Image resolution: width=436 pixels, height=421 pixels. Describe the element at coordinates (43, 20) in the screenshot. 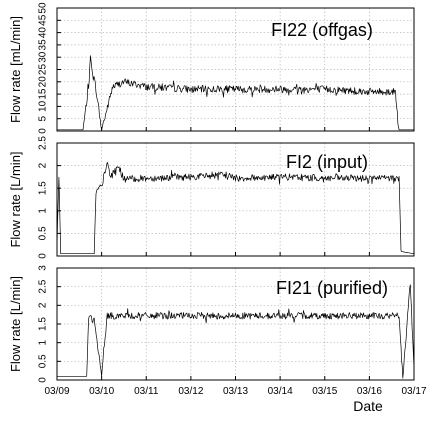

I see `y-tick-label: 45` at that location.